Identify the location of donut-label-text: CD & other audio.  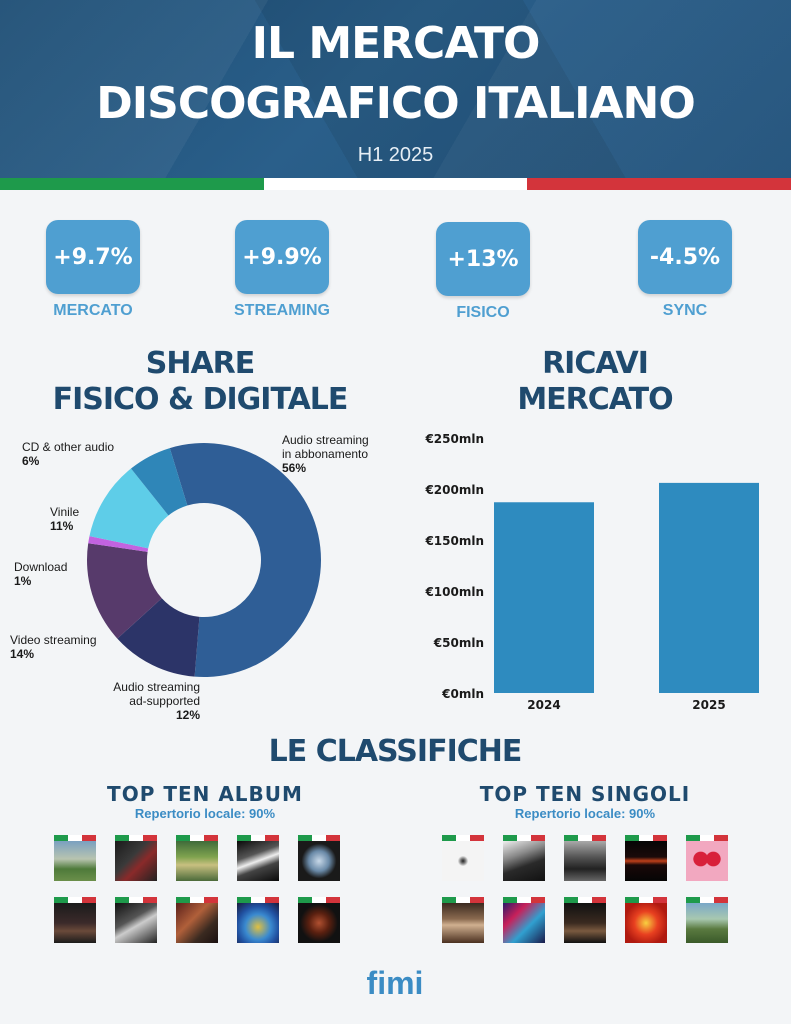
(68, 447).